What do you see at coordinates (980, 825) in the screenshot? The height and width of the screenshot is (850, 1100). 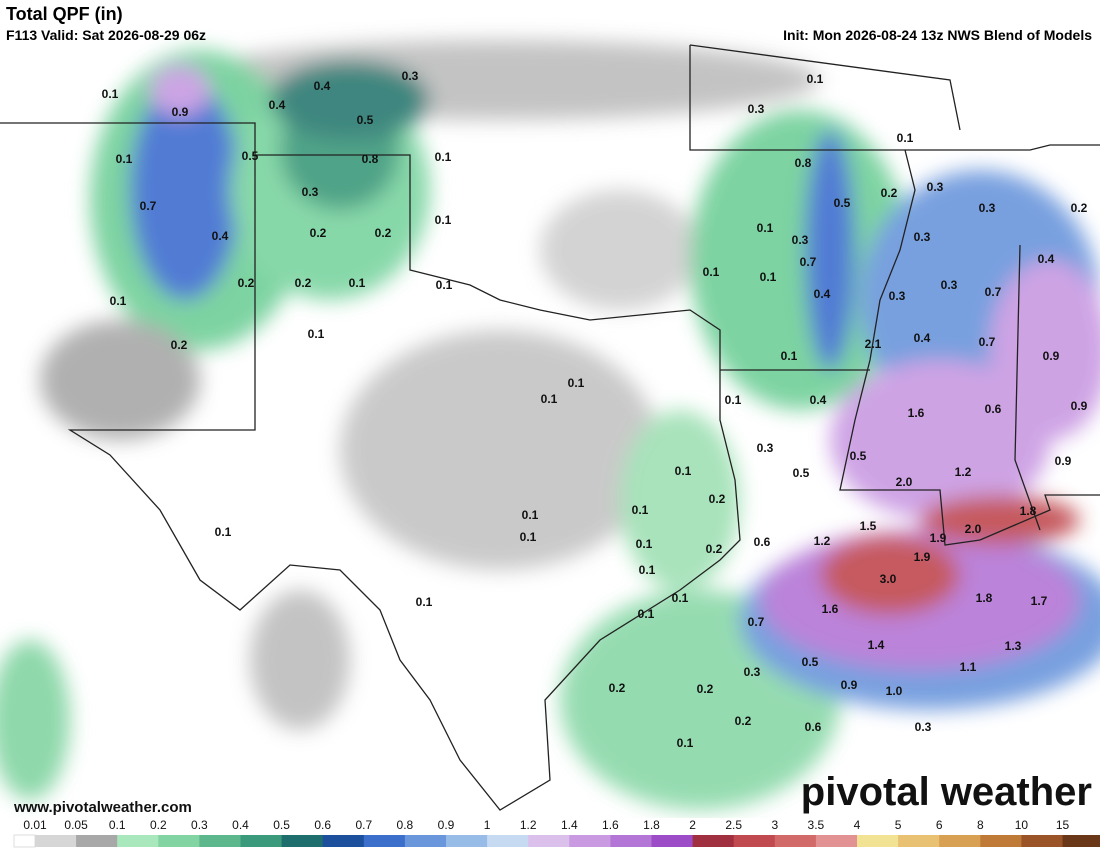 I see `colorbar-label: 8` at bounding box center [980, 825].